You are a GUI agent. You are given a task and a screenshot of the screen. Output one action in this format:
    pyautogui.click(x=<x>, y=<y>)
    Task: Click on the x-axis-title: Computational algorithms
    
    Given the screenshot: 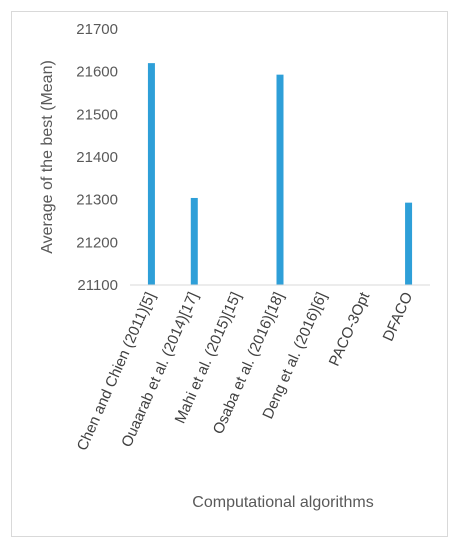 What is the action you would take?
    pyautogui.click(x=282, y=502)
    